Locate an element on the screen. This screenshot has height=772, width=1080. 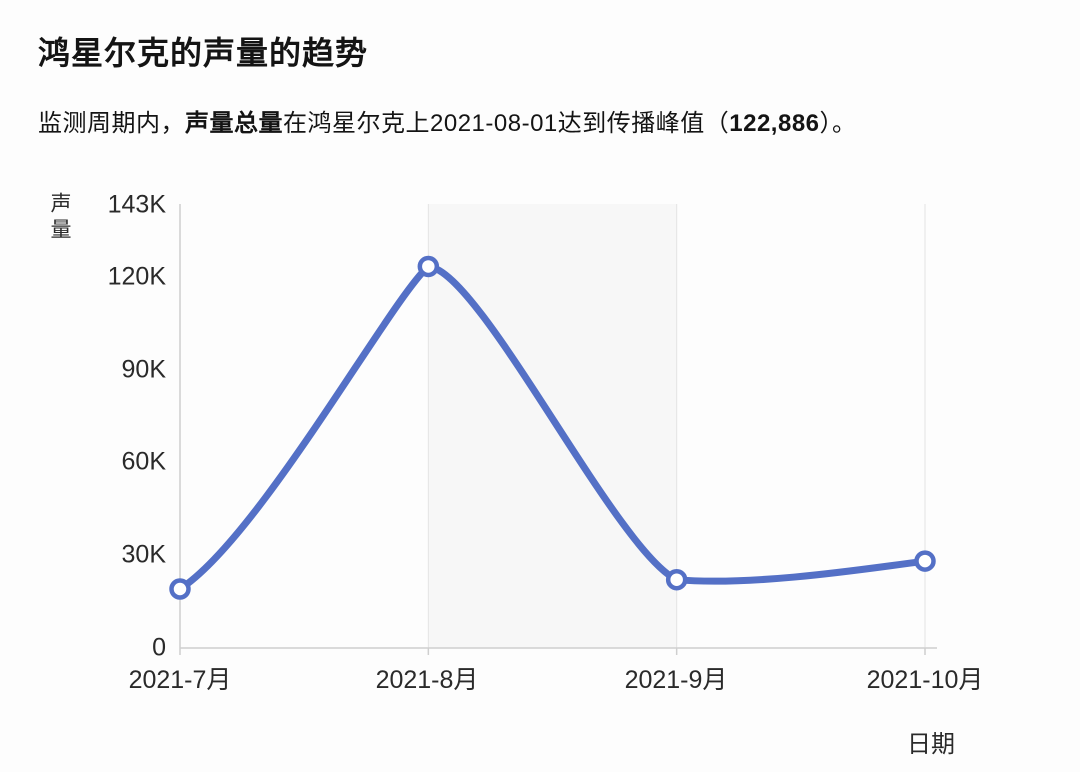
summary-metric-name: 声量总量 is located at coordinates (234, 123).